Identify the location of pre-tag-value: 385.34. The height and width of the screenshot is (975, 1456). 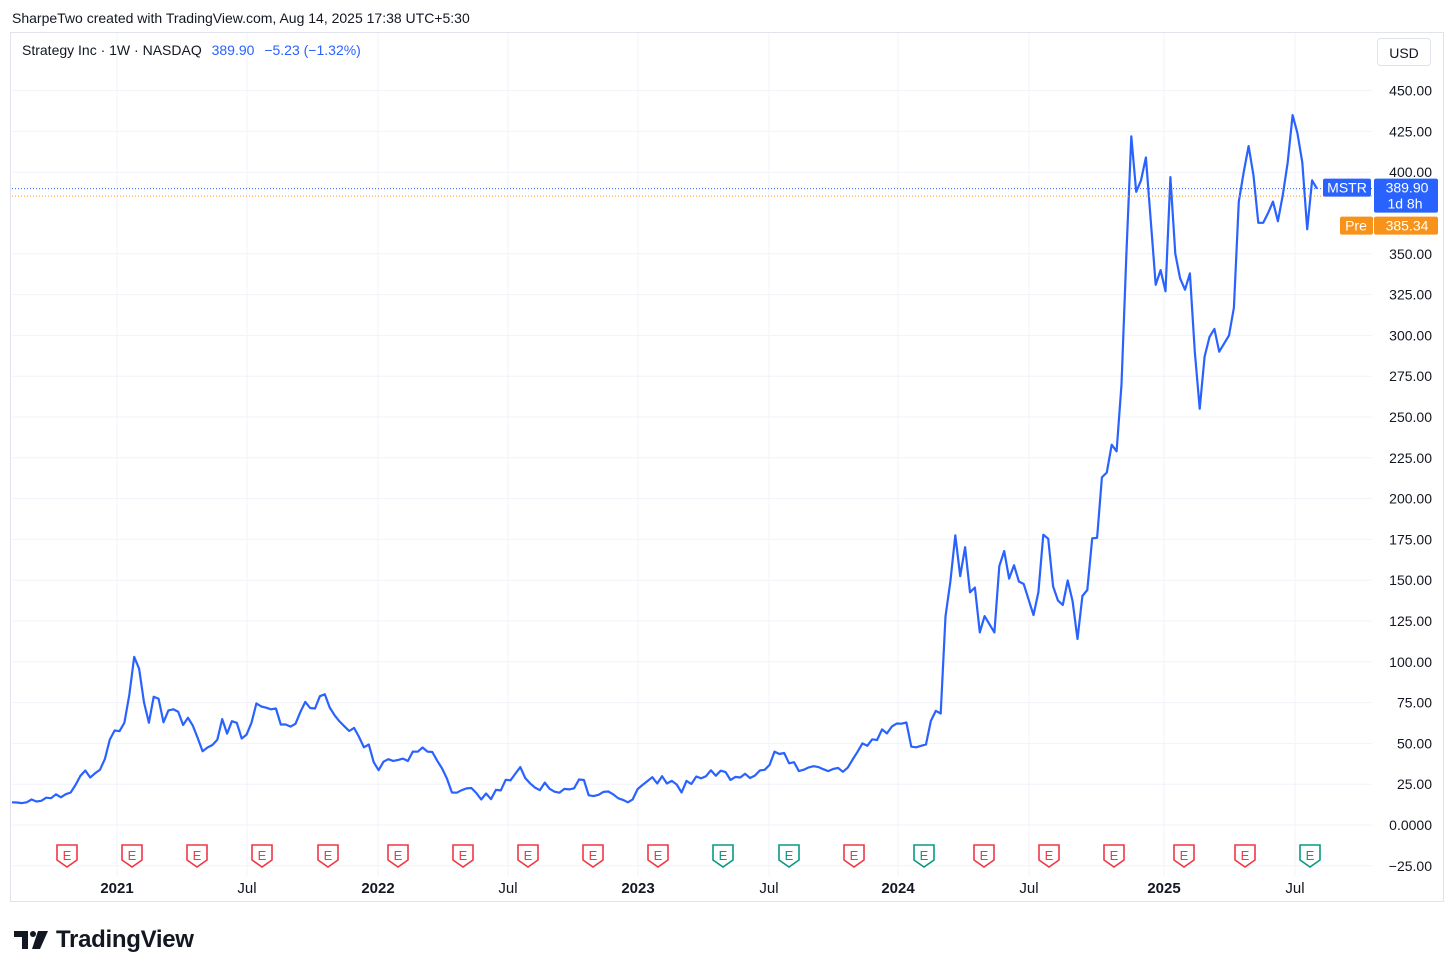
(1407, 226).